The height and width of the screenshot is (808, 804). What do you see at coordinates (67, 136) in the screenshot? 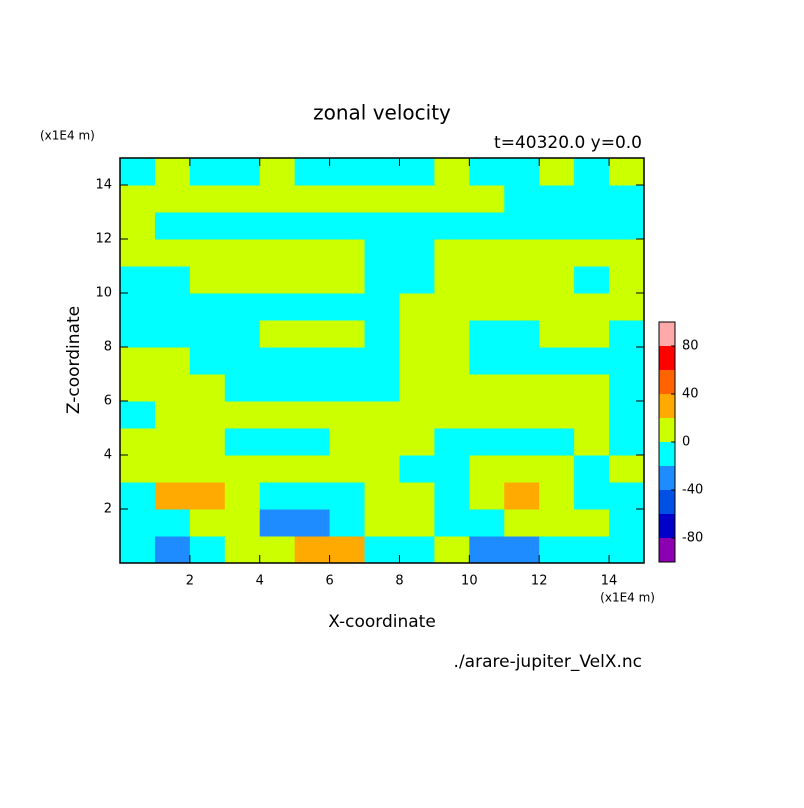
I see `y-unit: (x1E4 m)` at bounding box center [67, 136].